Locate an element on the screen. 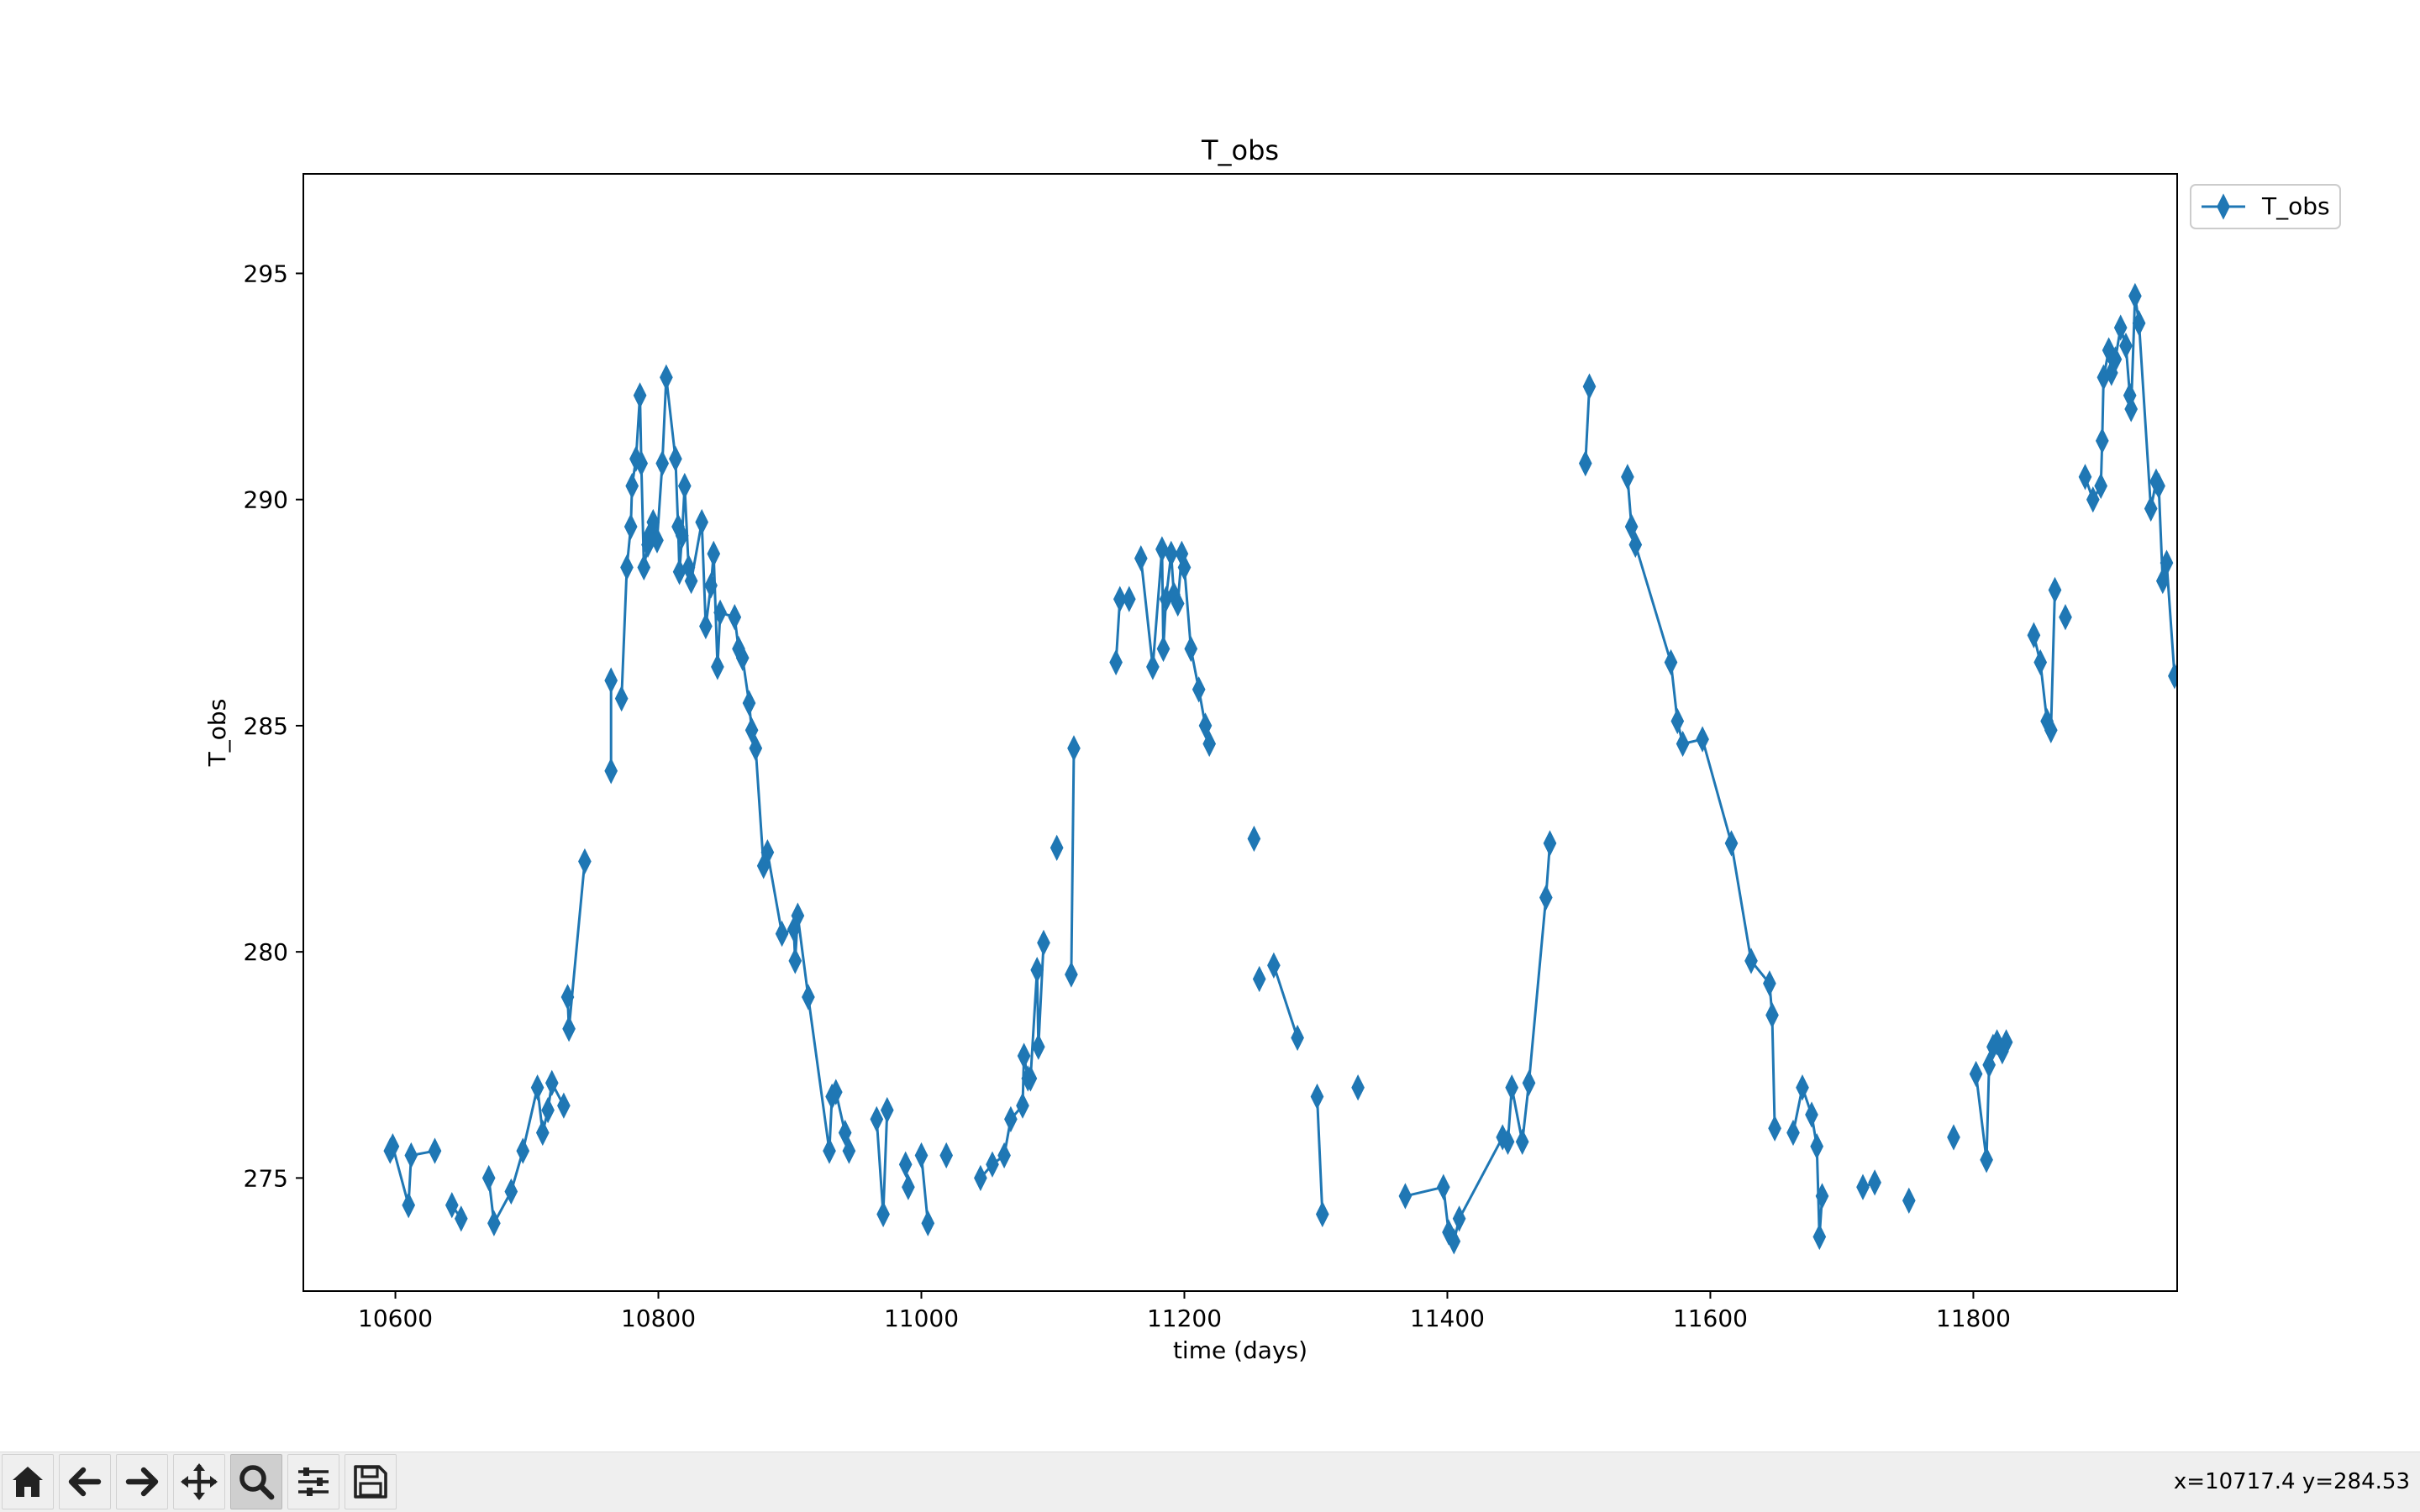 This screenshot has width=2420, height=1512. zoom-button is located at coordinates (256, 1481).